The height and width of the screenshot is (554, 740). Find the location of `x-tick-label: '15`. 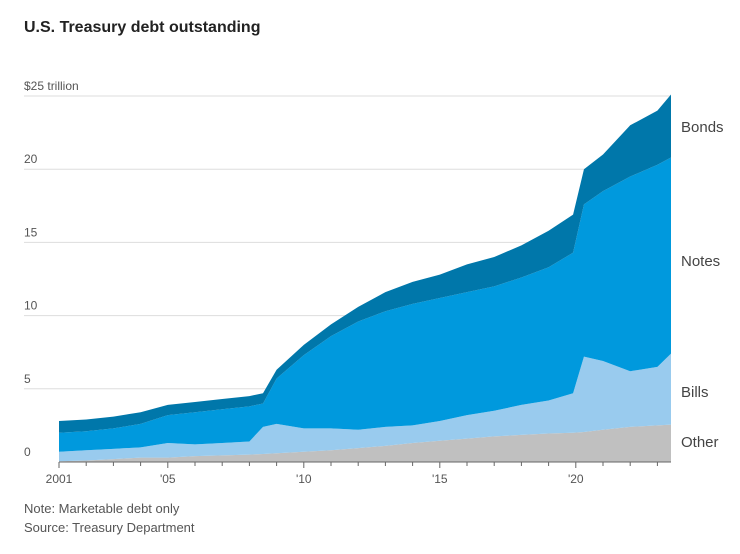

x-tick-label: '15 is located at coordinates (440, 479).